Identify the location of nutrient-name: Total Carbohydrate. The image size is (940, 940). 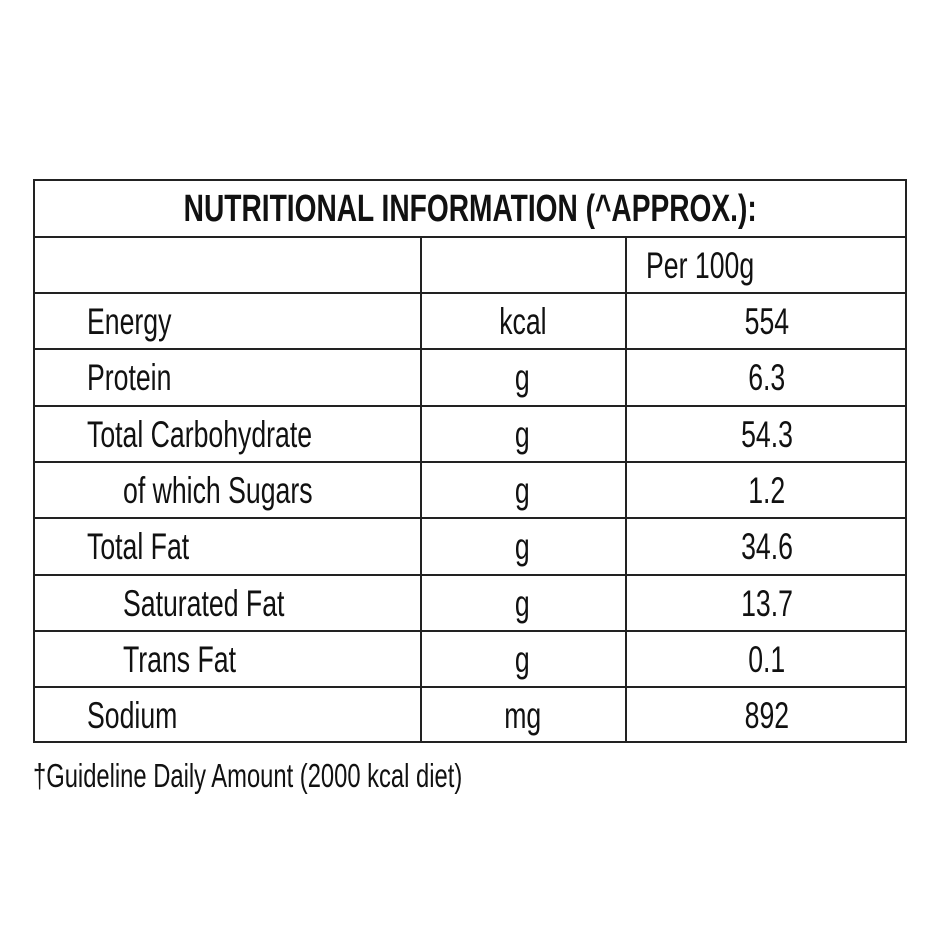
(252, 435).